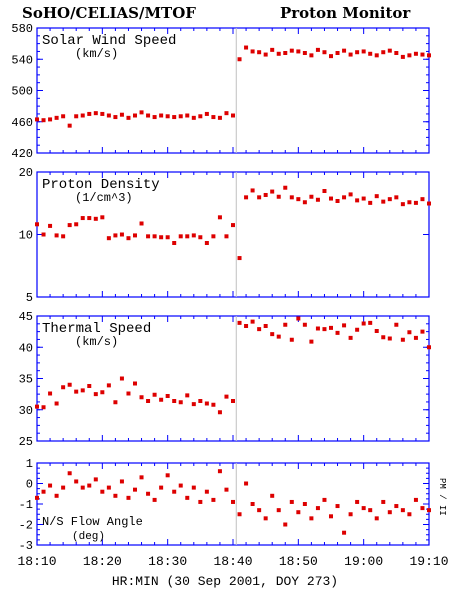 The height and width of the screenshot is (600, 450). I want to click on y-tick-label: -1, so click(26, 505).